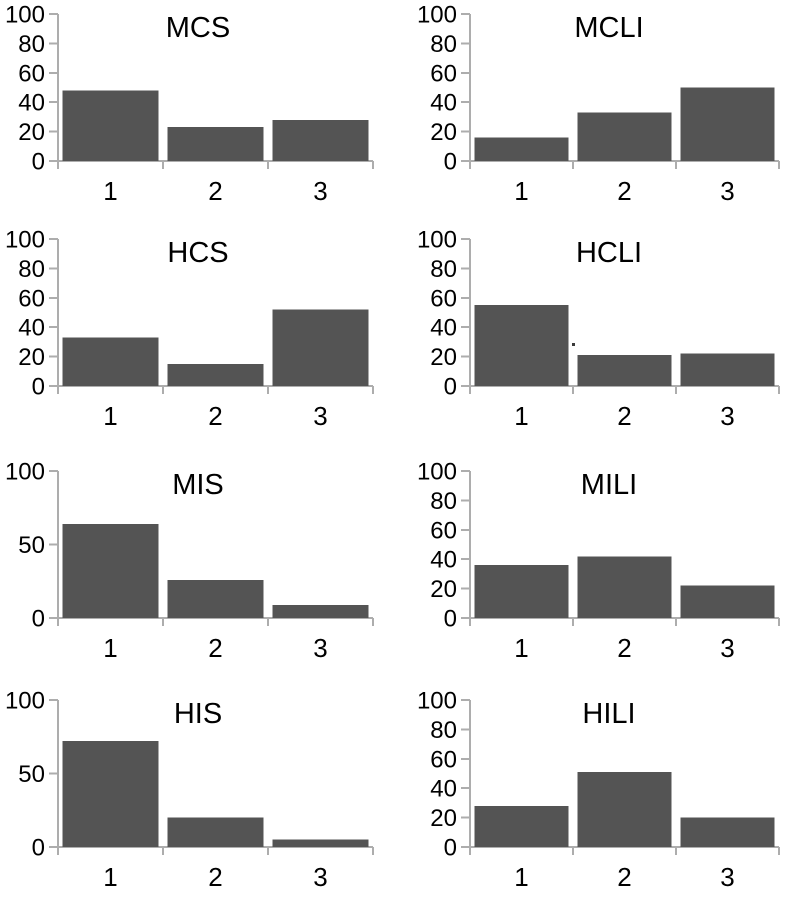  Describe the element at coordinates (608, 714) in the screenshot. I see `chart-title: HILI` at that location.